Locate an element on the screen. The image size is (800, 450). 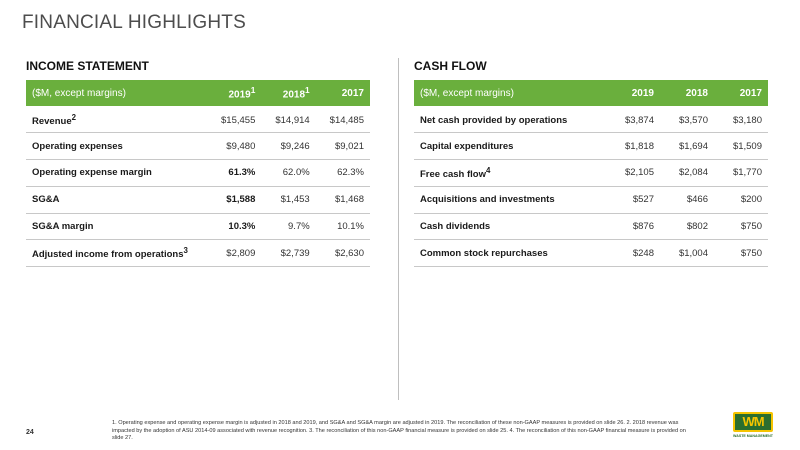
cell-value: $1,453 is located at coordinates (295, 200).